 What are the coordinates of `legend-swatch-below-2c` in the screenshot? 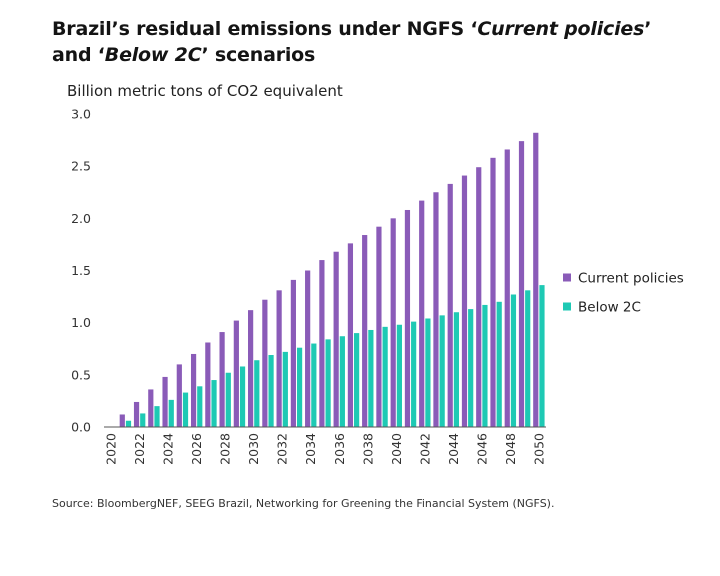 It's located at (567, 306).